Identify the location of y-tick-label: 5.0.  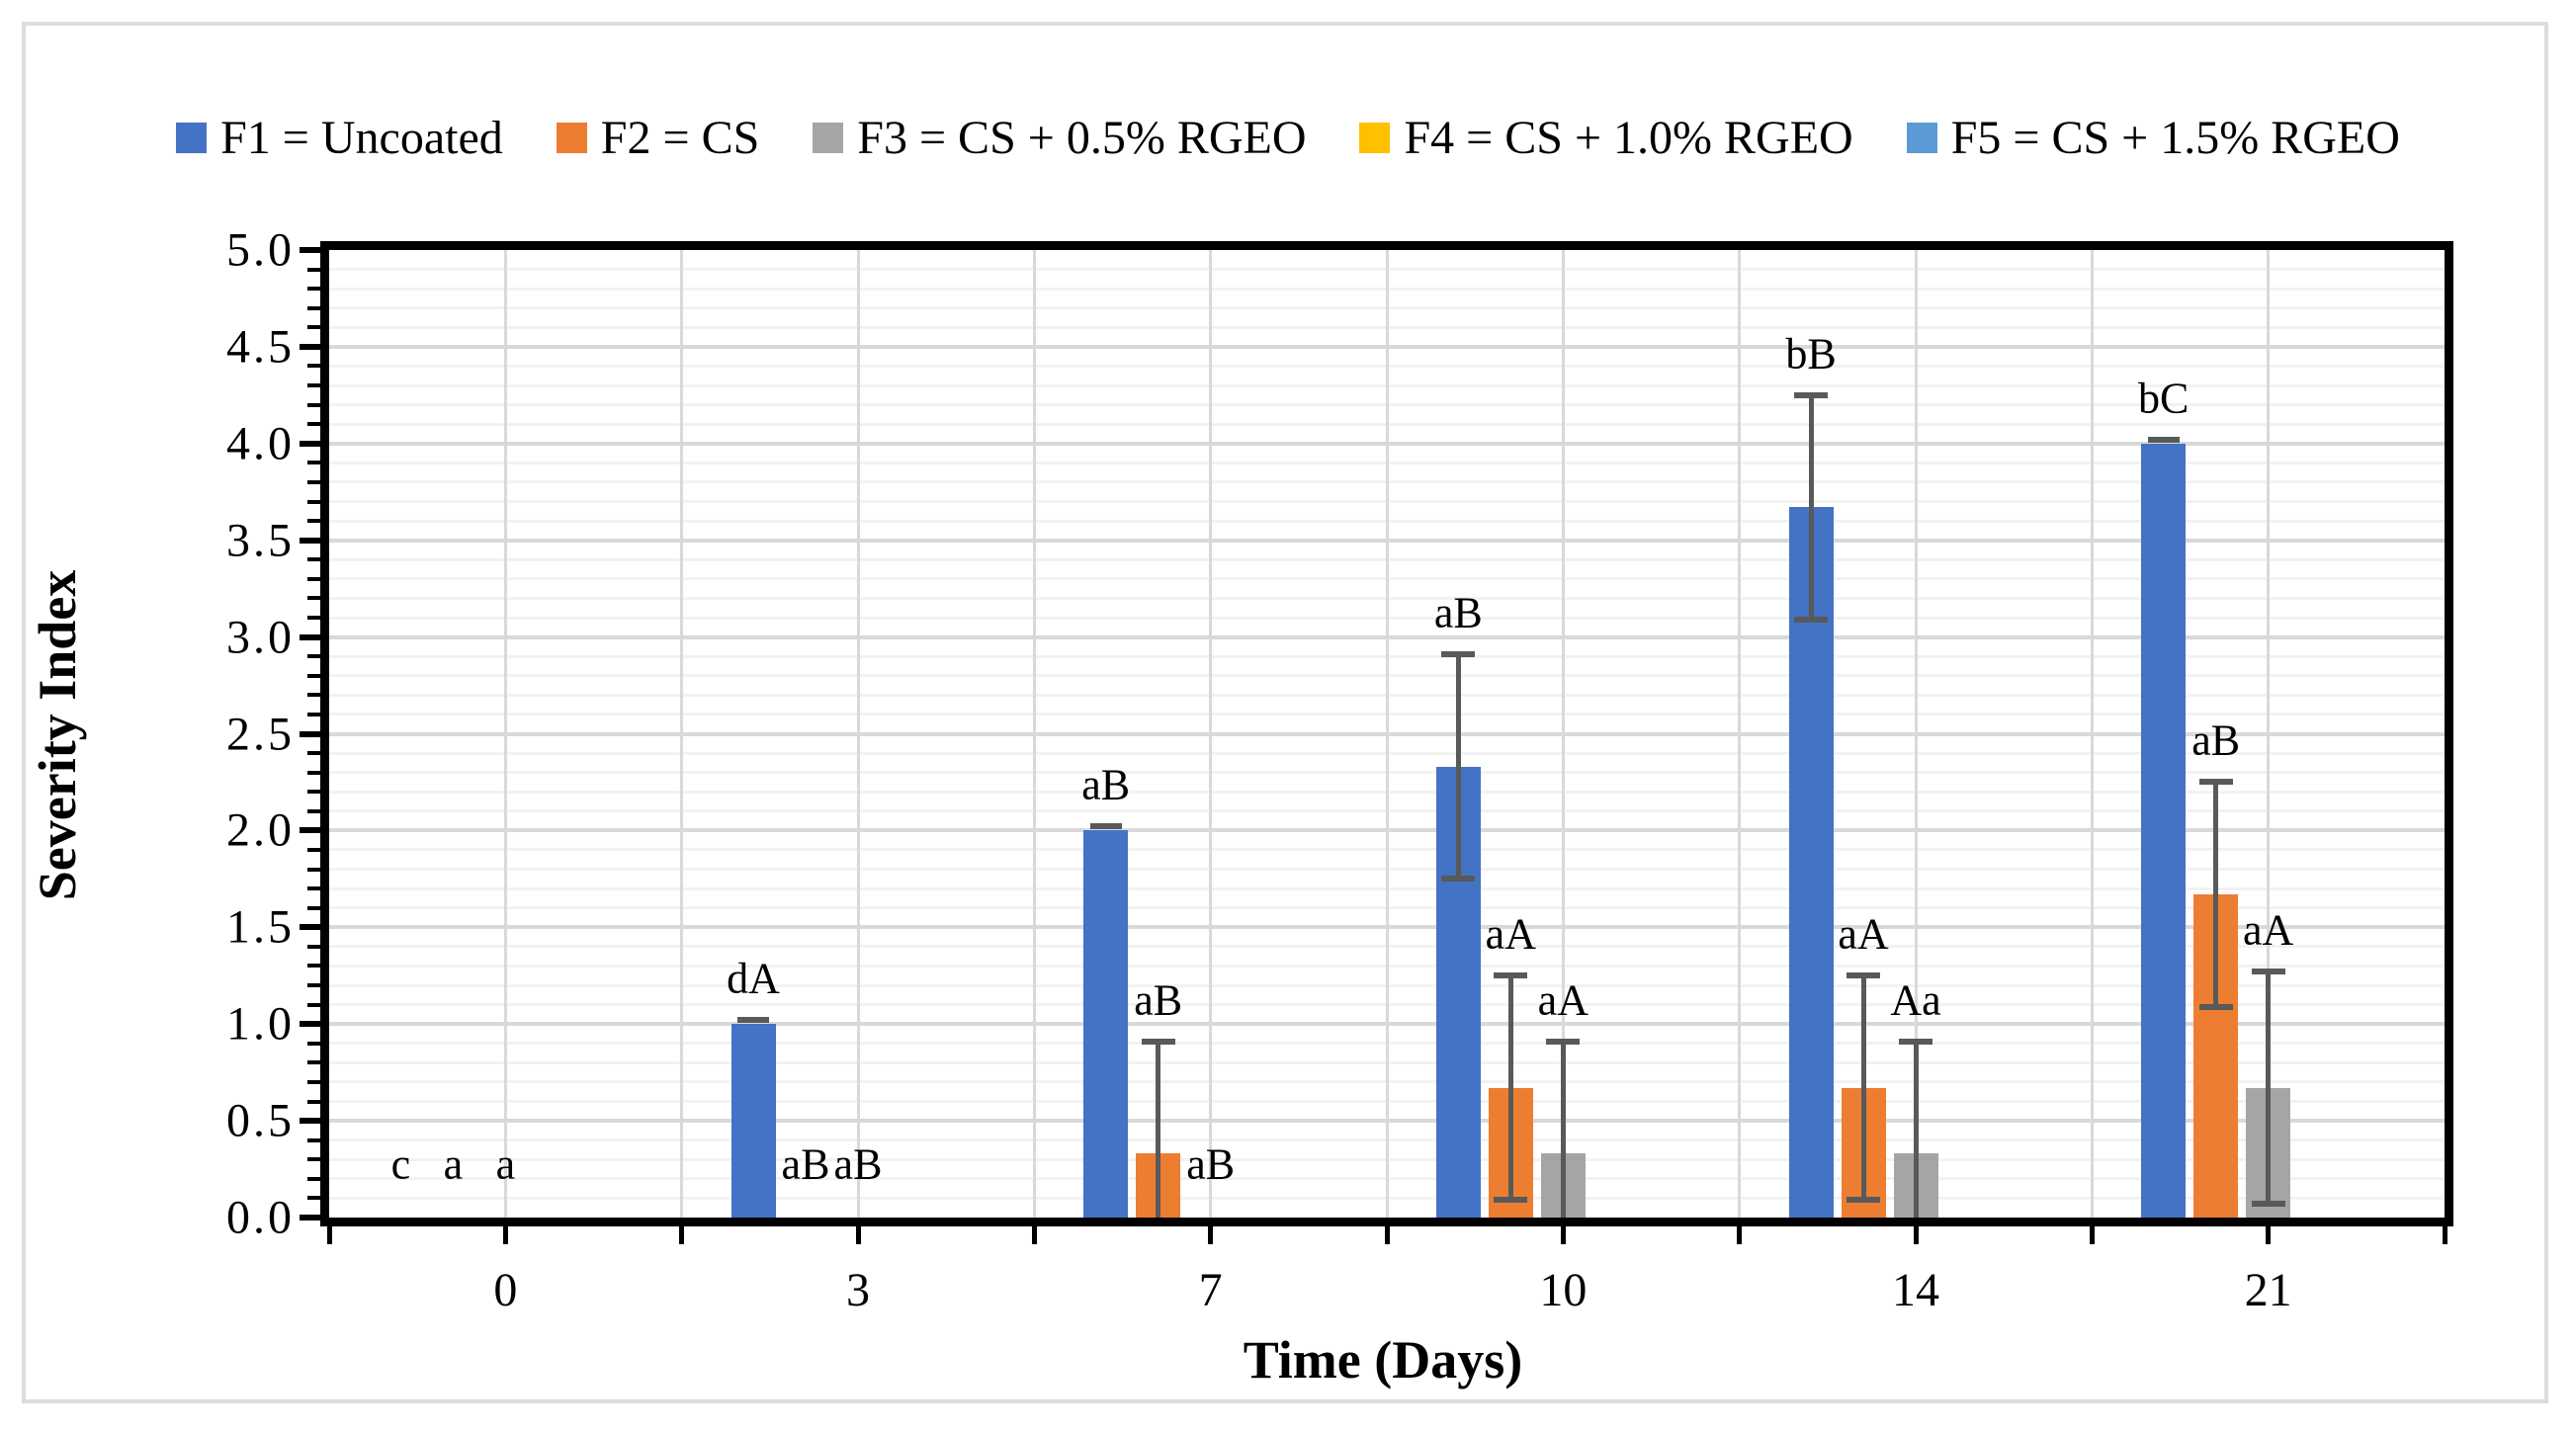
(260, 250).